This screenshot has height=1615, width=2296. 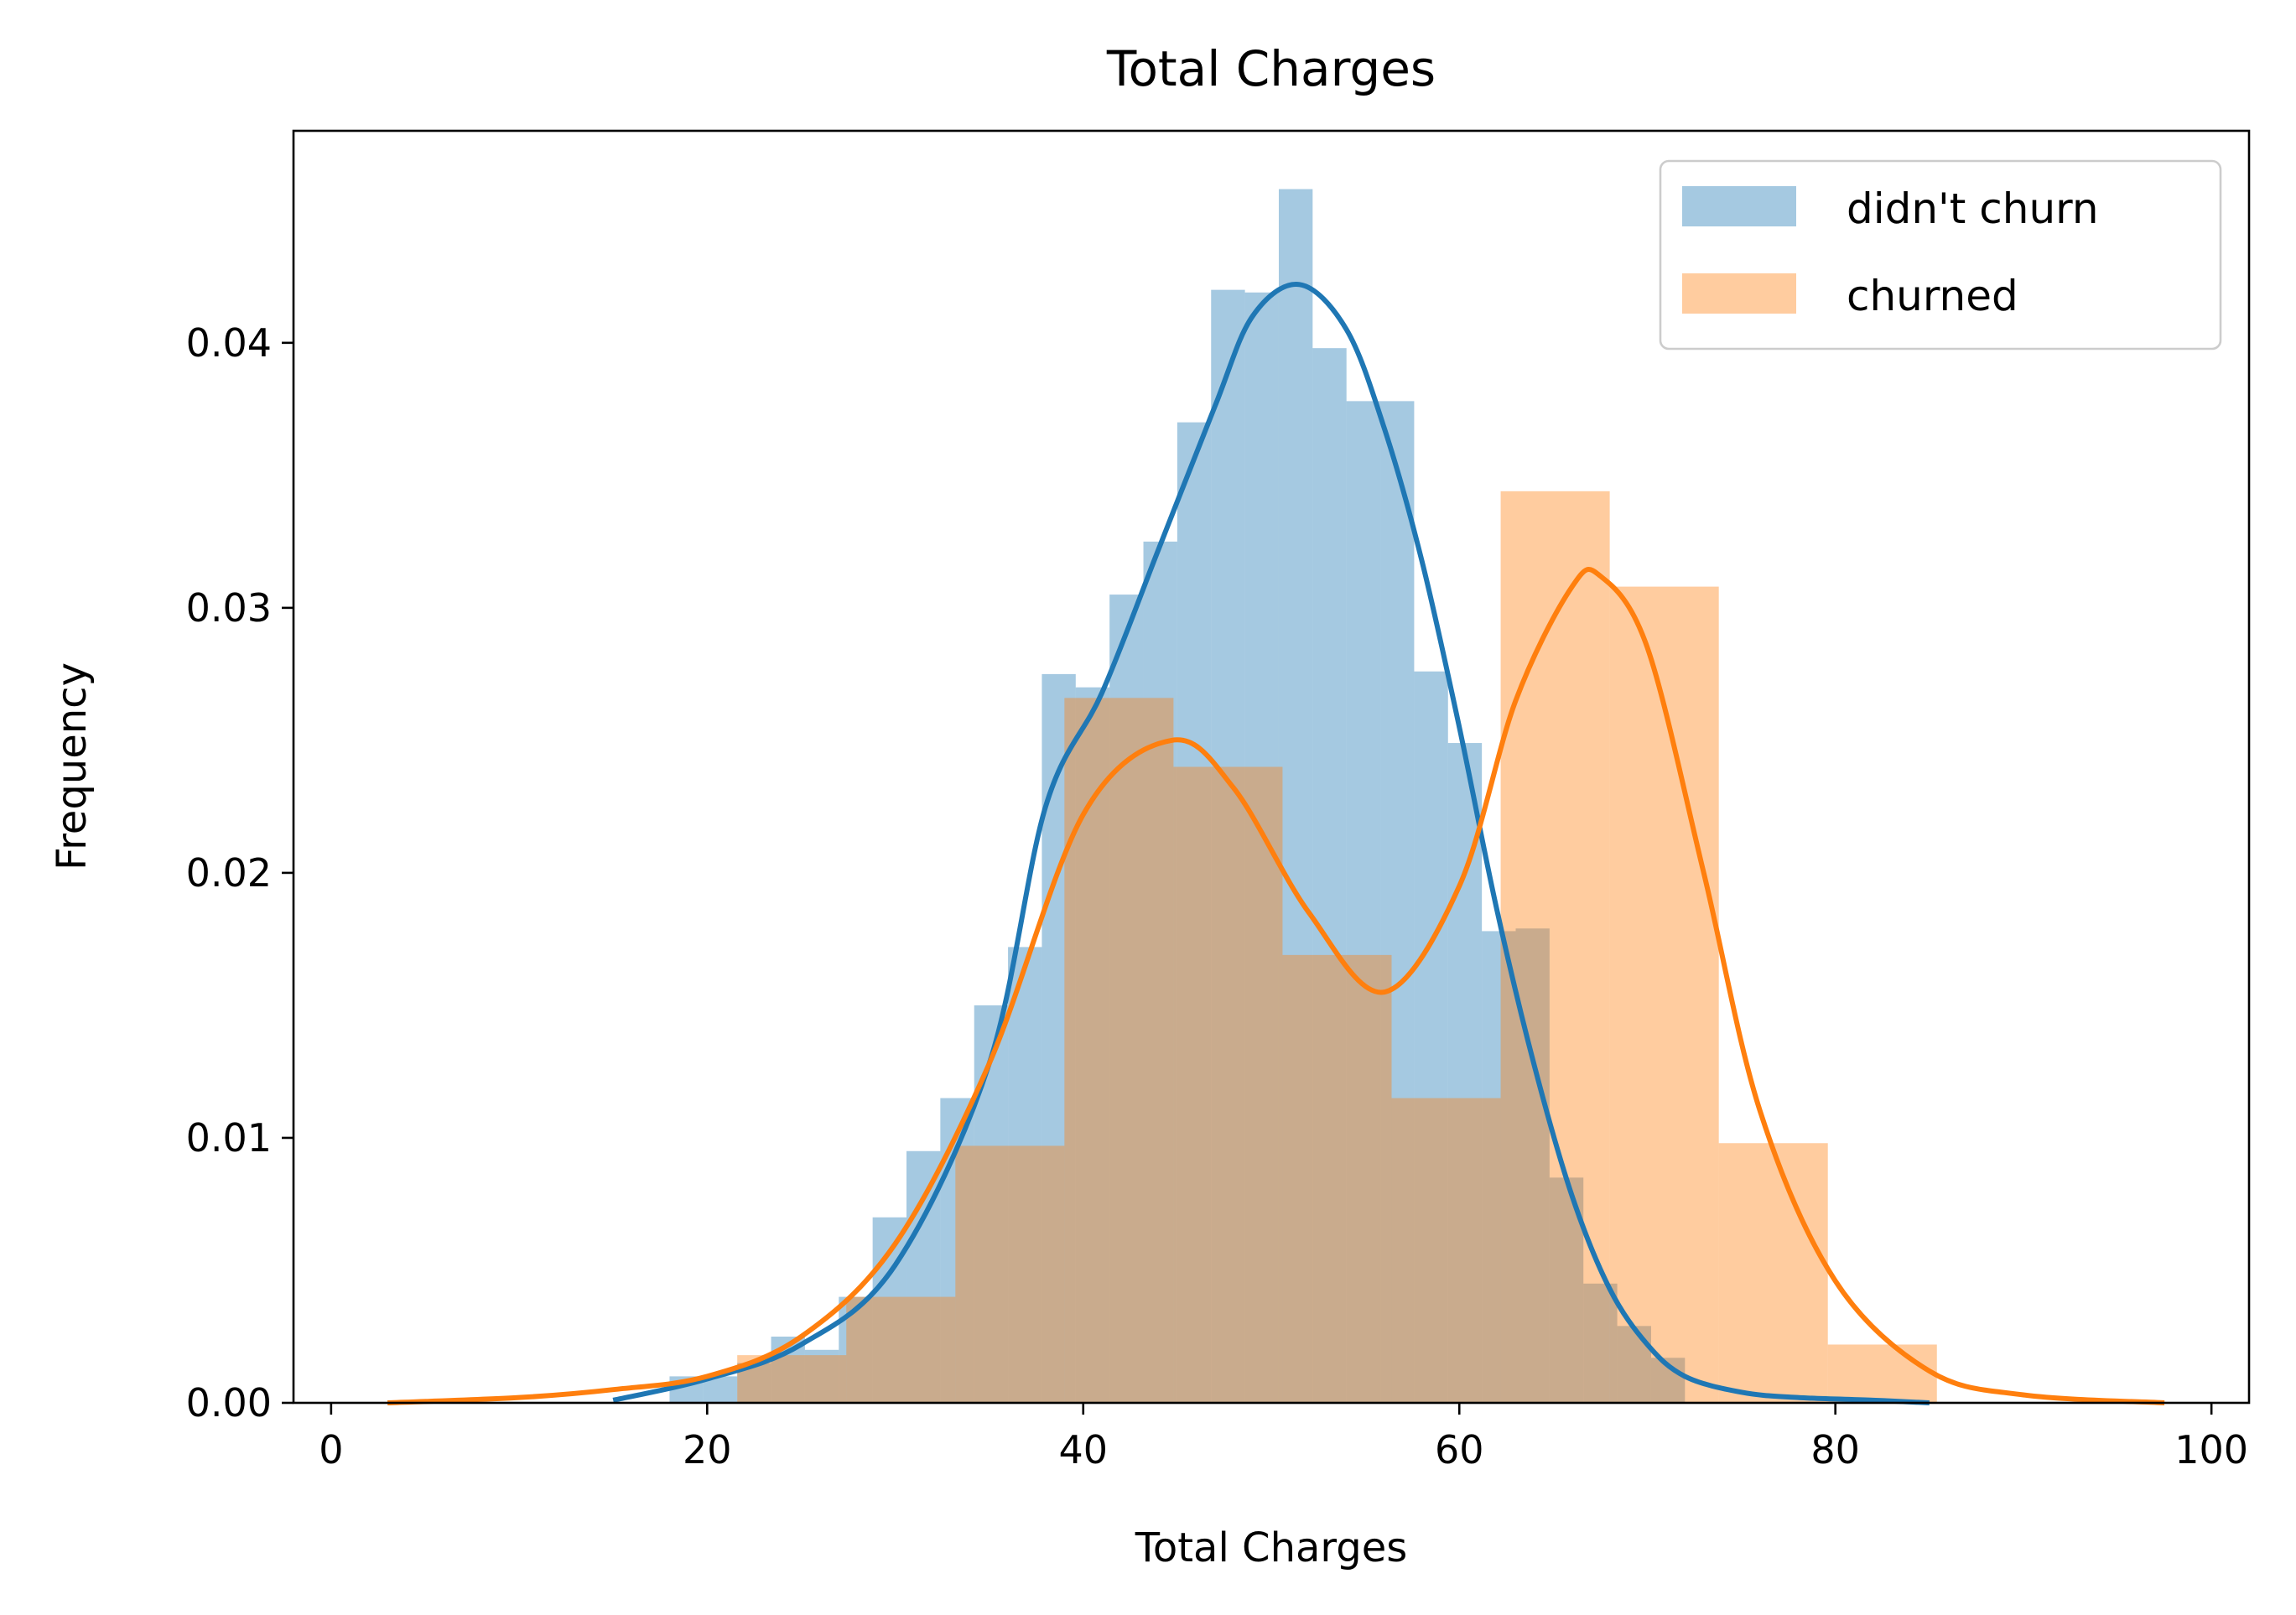 I want to click on y-axis: 0.00 0.01 0.02 0.03 0.04, so click(x=239, y=872).